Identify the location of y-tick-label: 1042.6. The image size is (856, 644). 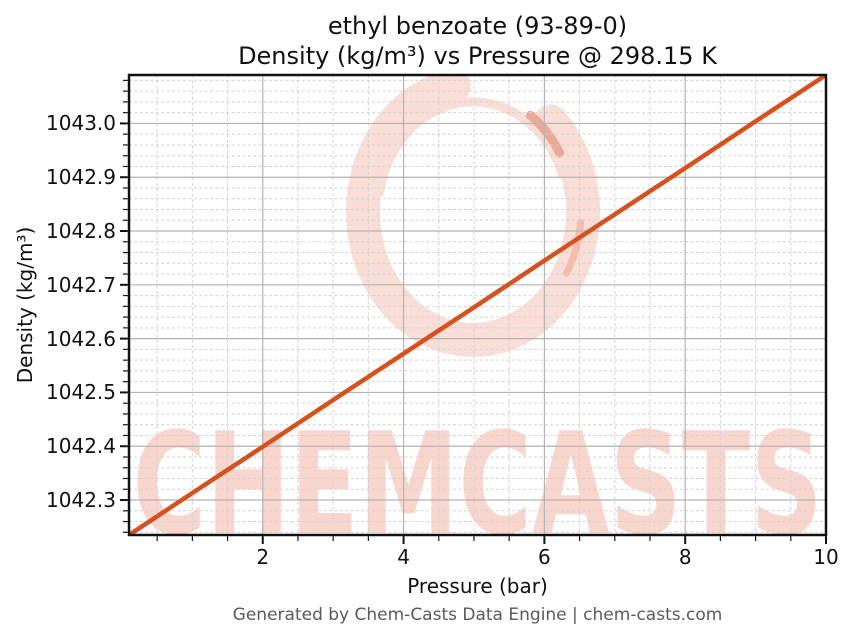
(81, 338).